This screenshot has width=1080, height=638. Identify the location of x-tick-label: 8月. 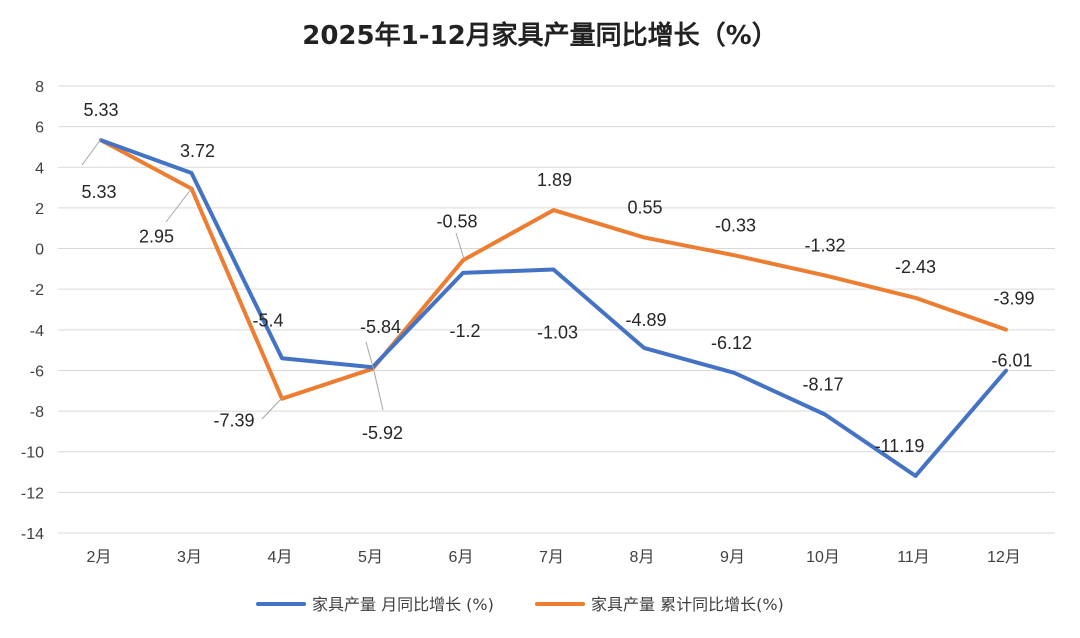
(642, 557).